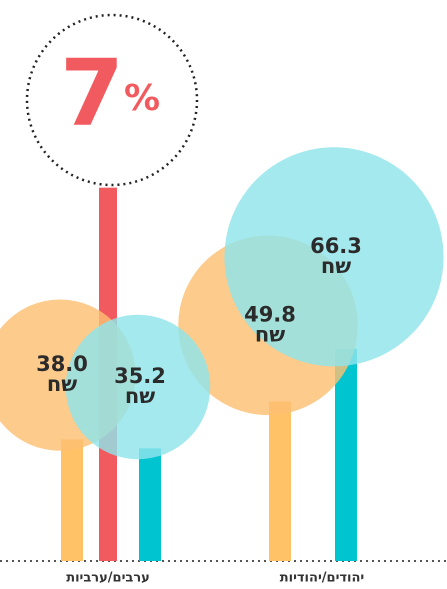 This screenshot has height=589, width=447. Describe the element at coordinates (322, 578) in the screenshot. I see `category-label: יהודים/יהודיות` at that location.